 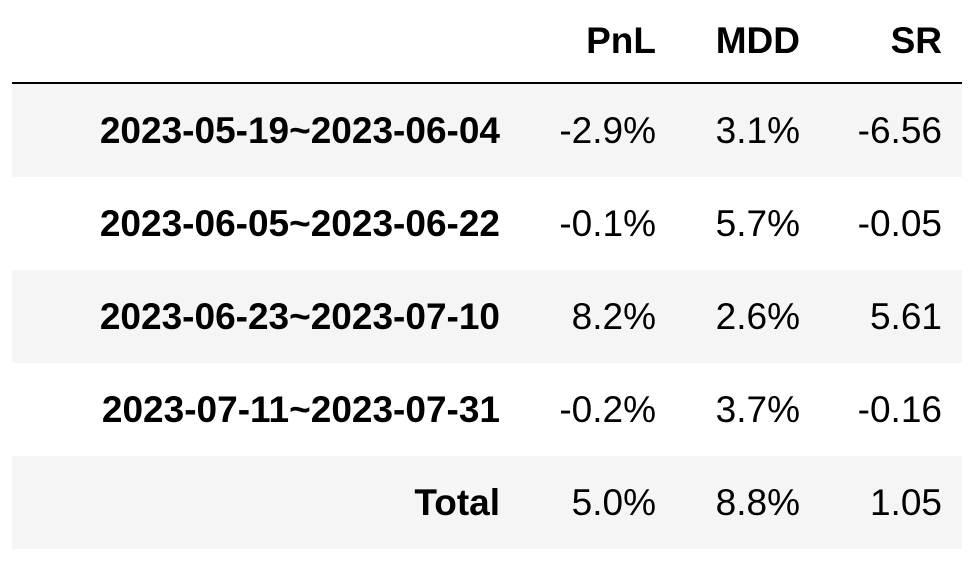 What do you see at coordinates (613, 502) in the screenshot?
I see `table-cell: 5.0%` at bounding box center [613, 502].